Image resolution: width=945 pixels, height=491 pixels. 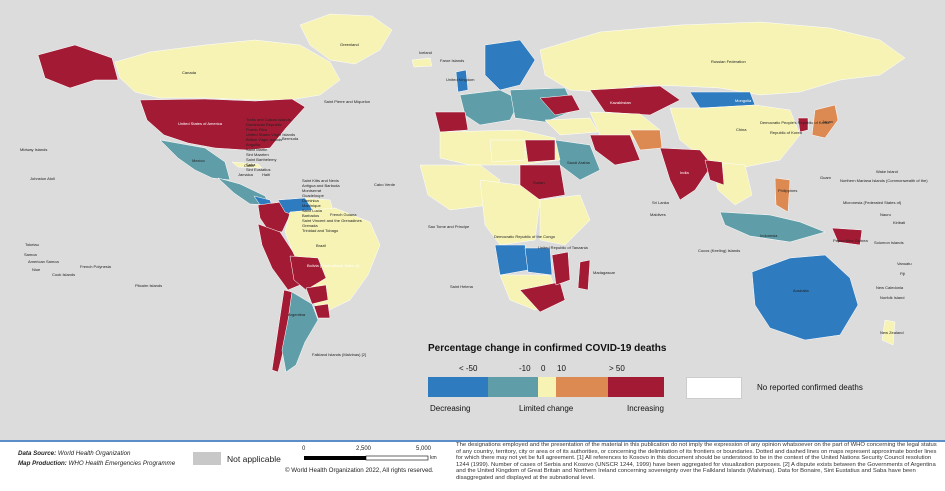 What do you see at coordinates (385, 184) in the screenshot?
I see `label-caboverde: Cabo Verde` at bounding box center [385, 184].